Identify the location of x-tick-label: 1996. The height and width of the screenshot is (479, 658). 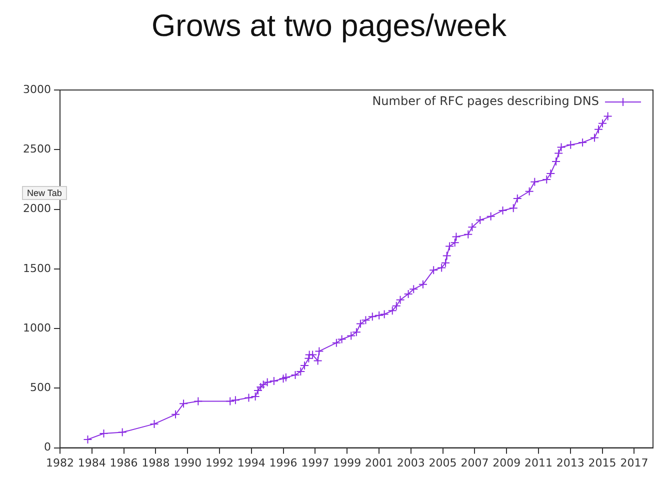
(283, 463).